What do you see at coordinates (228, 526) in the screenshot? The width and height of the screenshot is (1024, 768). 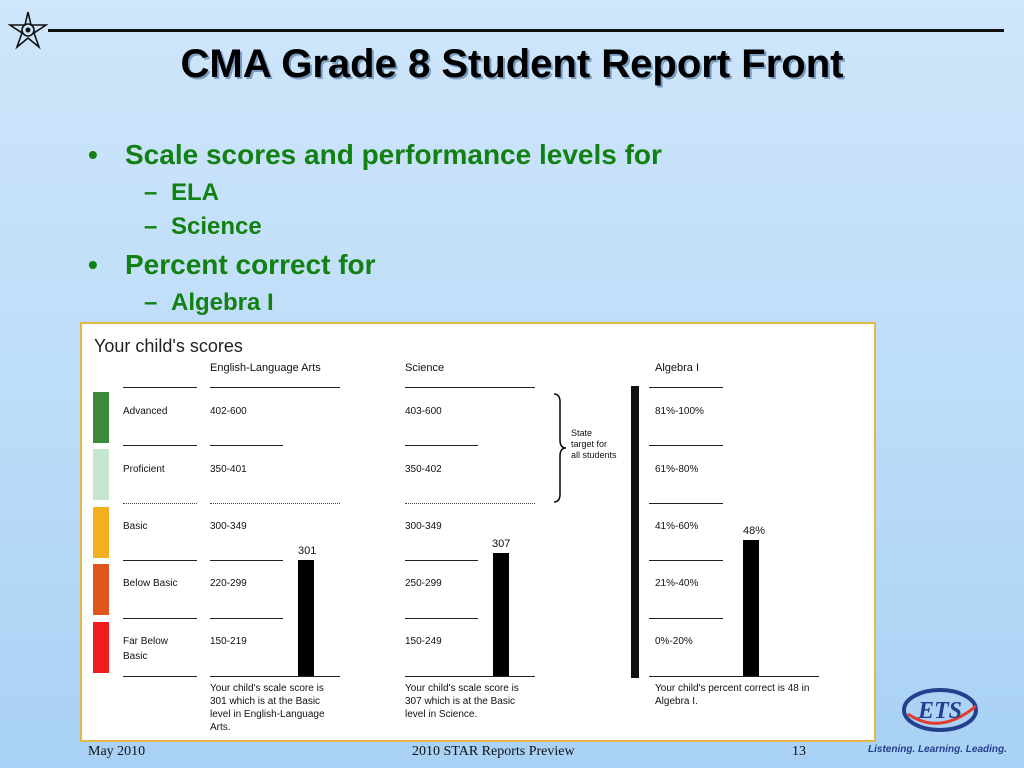 I see `ela-range-basic: 300-349` at bounding box center [228, 526].